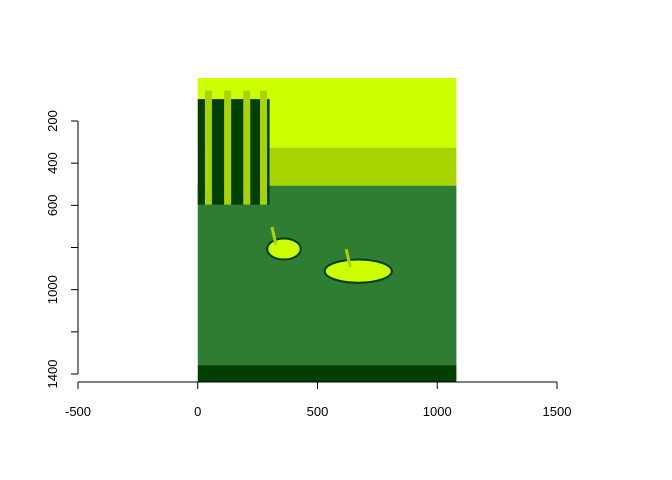 This screenshot has height=480, width=672. I want to click on y-tick-label: 600, so click(52, 205).